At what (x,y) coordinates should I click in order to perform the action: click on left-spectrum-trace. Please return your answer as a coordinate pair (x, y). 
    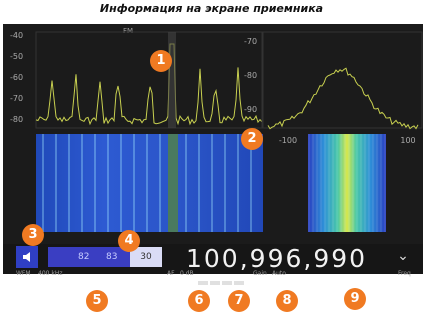
    Looking at the image, I should click on (149, 84).